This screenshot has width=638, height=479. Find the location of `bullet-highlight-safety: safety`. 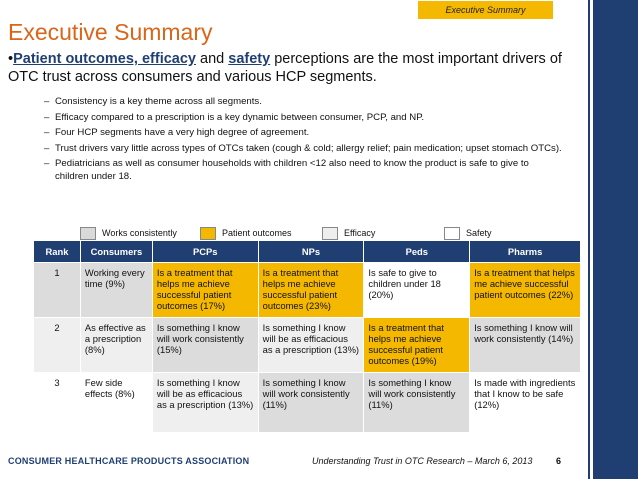

bullet-highlight-safety: safety is located at coordinates (249, 59).